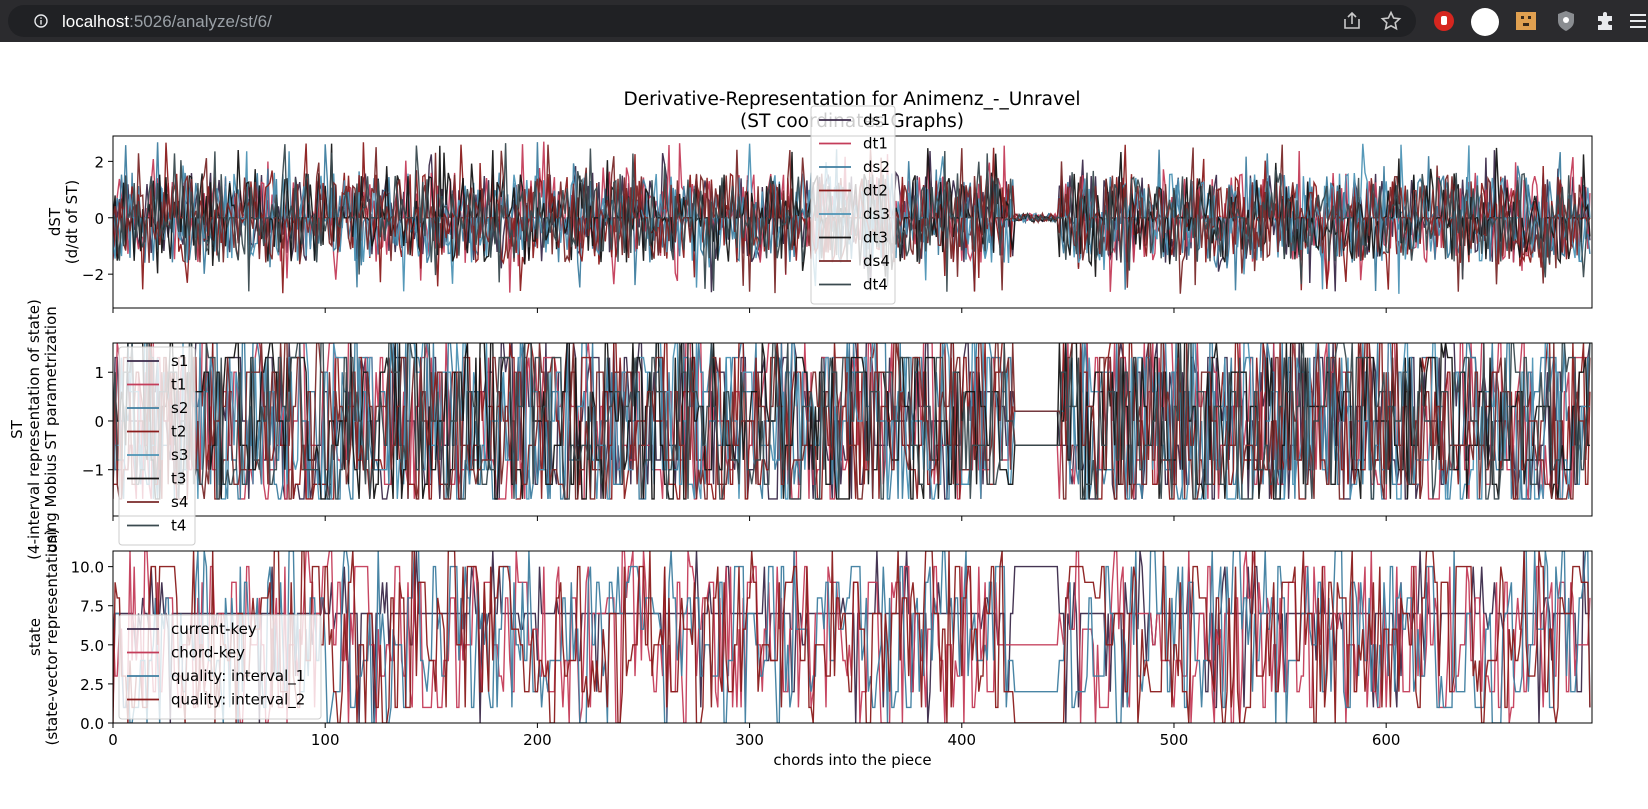 The height and width of the screenshot is (809, 1648). I want to click on x-tick-label: 100, so click(325, 740).